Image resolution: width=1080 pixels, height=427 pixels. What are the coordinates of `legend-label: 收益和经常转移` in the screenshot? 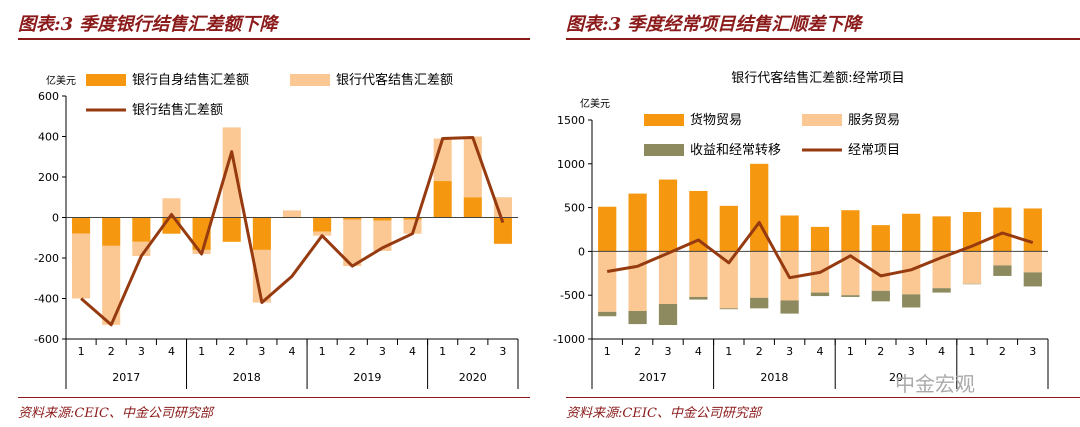 It's located at (735, 150).